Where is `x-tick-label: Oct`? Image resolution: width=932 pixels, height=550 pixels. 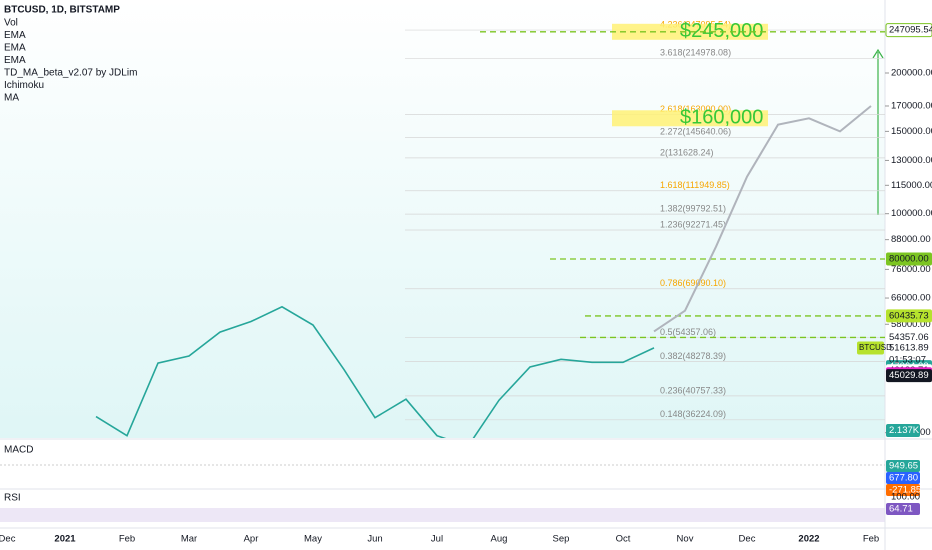
x-tick-label: Oct is located at coordinates (623, 539).